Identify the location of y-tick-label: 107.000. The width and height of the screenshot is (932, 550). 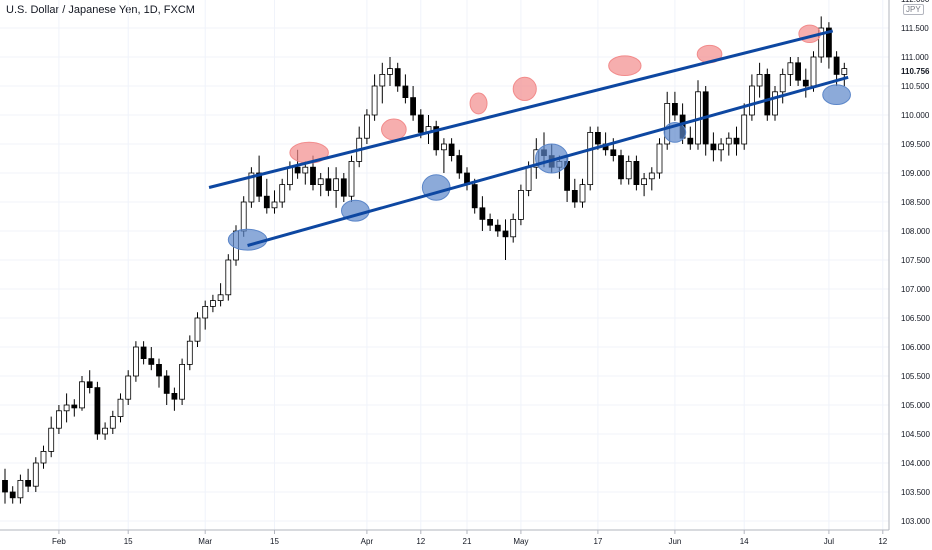
(915, 289).